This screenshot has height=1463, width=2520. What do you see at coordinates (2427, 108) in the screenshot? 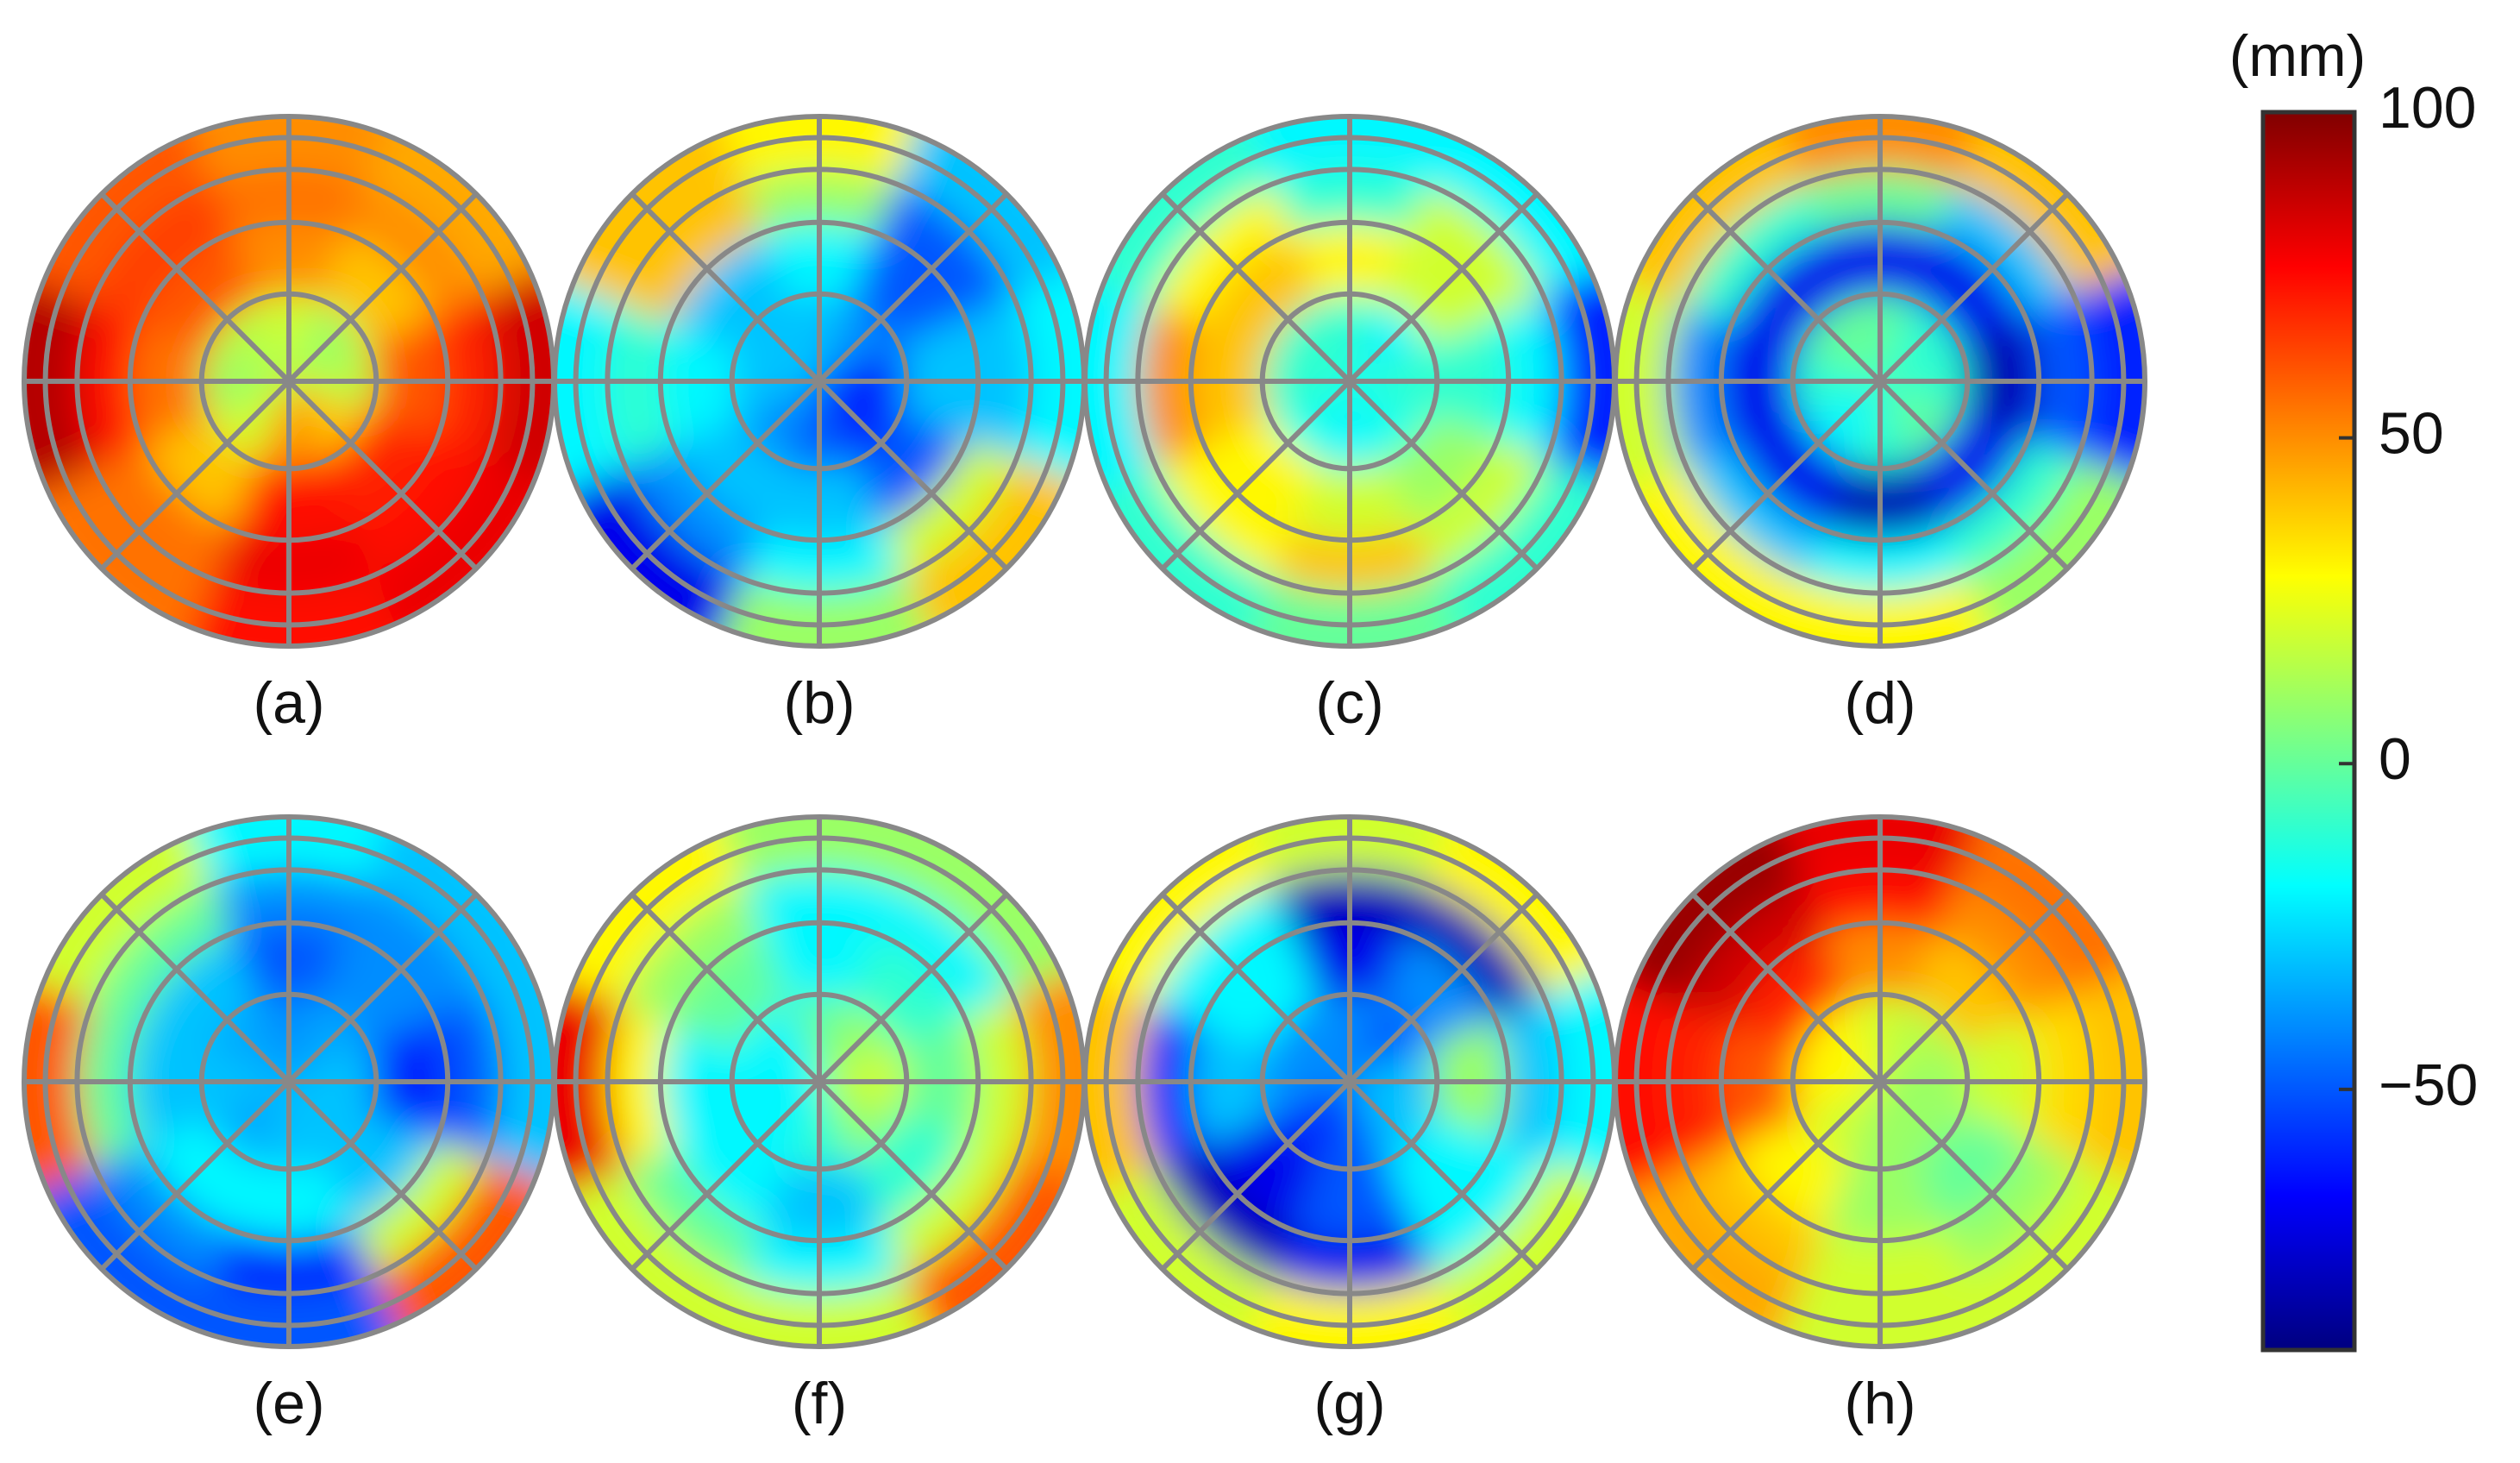
I see `colorbar-tick-label: 100` at bounding box center [2427, 108].